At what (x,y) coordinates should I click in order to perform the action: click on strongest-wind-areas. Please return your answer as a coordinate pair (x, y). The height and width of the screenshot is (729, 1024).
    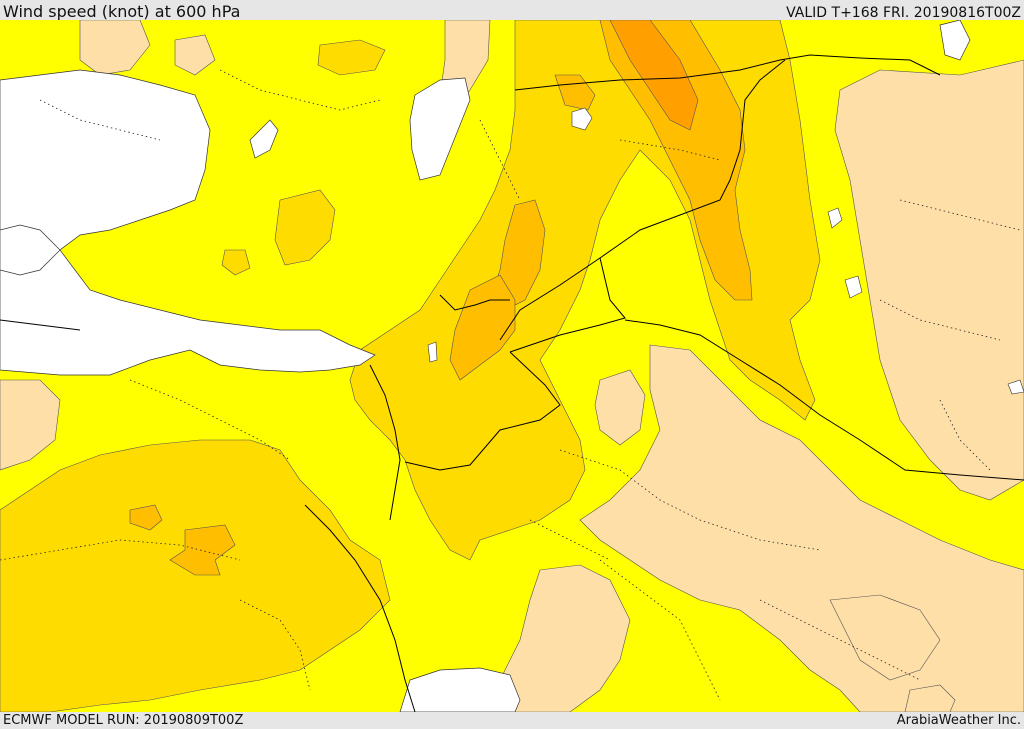
    Looking at the image, I should click on (654, 75).